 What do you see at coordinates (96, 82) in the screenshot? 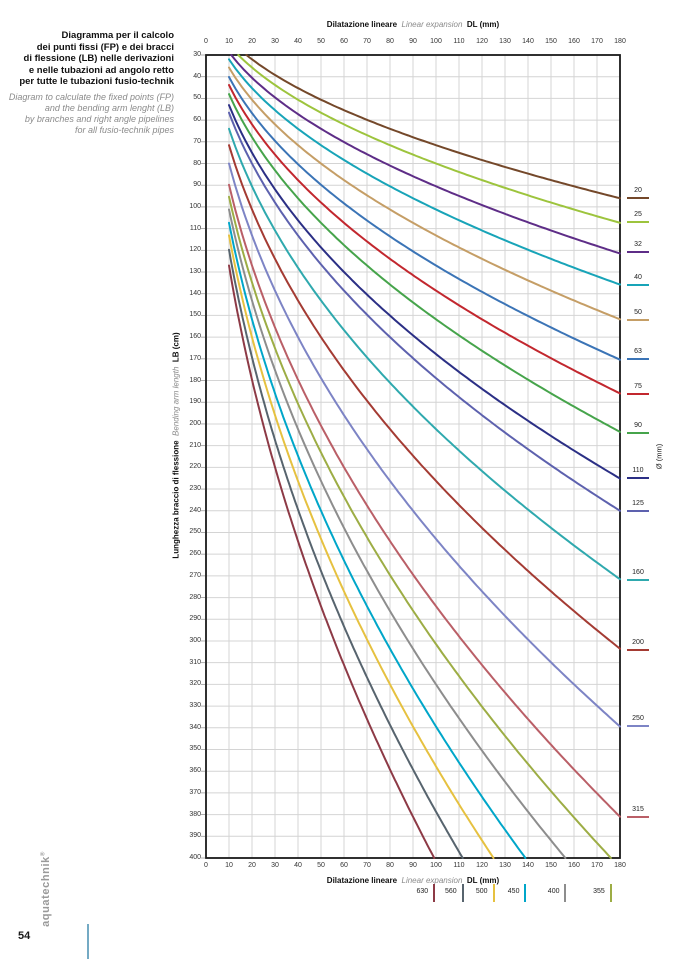
I see `title-line-italian: per tutte le tubazioni fusio-technik` at bounding box center [96, 82].